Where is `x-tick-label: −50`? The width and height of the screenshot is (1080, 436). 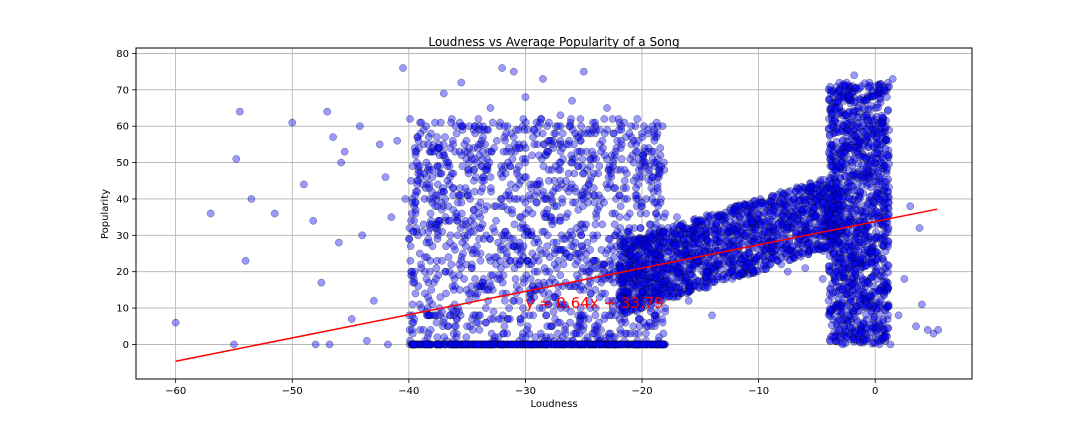 x-tick-label: −50 is located at coordinates (292, 391).